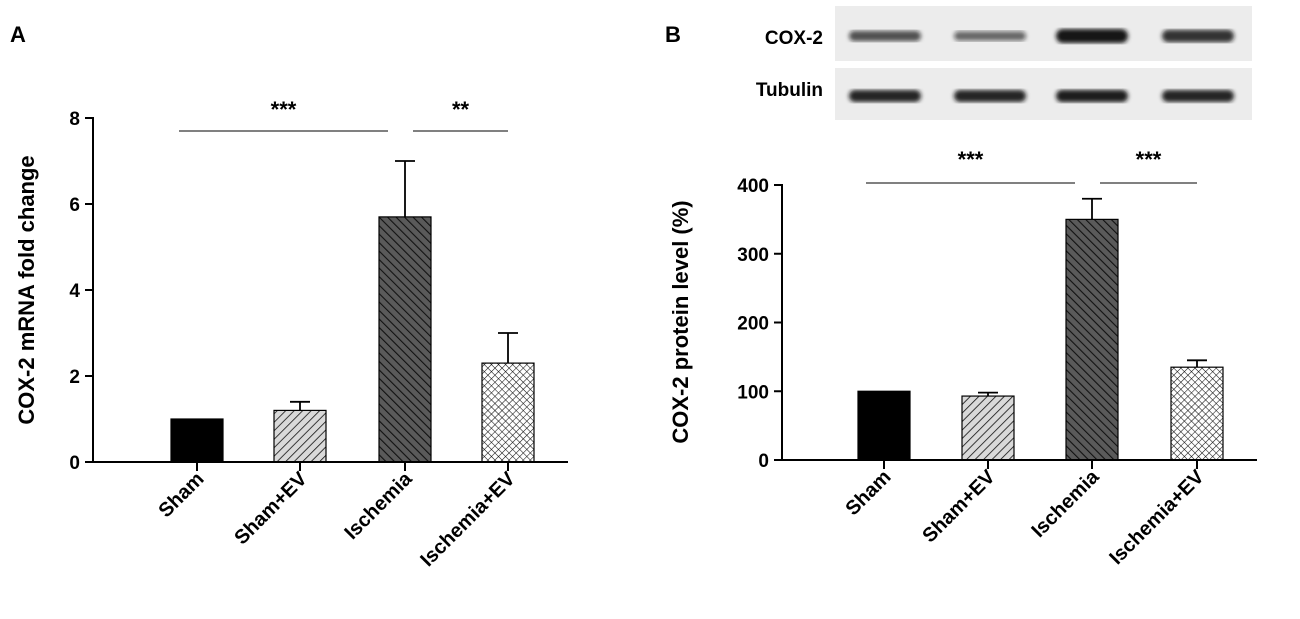 This screenshot has width=1300, height=619. I want to click on category-label-a-3: Ischemia+EV, so click(468, 520).